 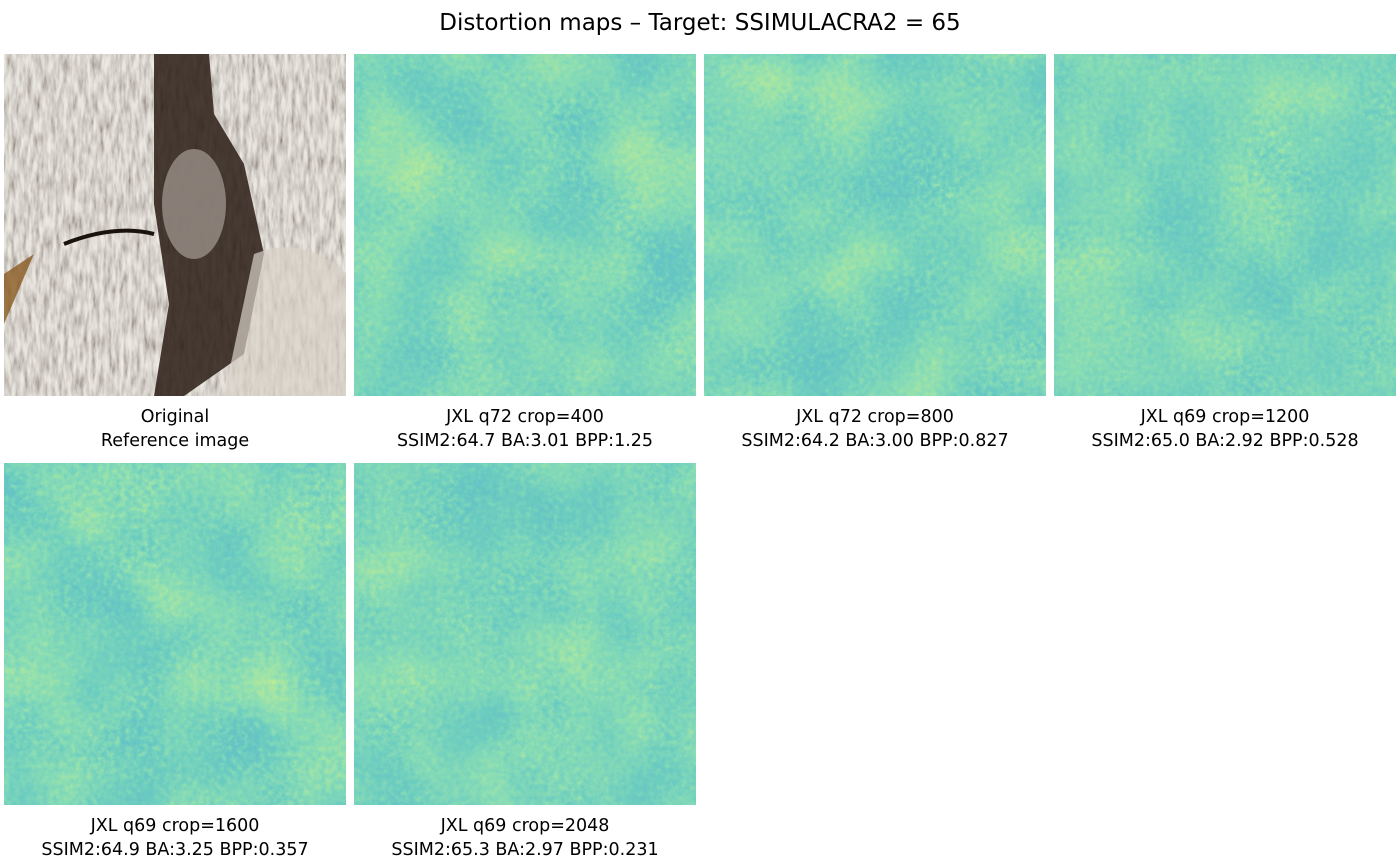 I want to click on panel-caption: Original Reference image, so click(x=175, y=429).